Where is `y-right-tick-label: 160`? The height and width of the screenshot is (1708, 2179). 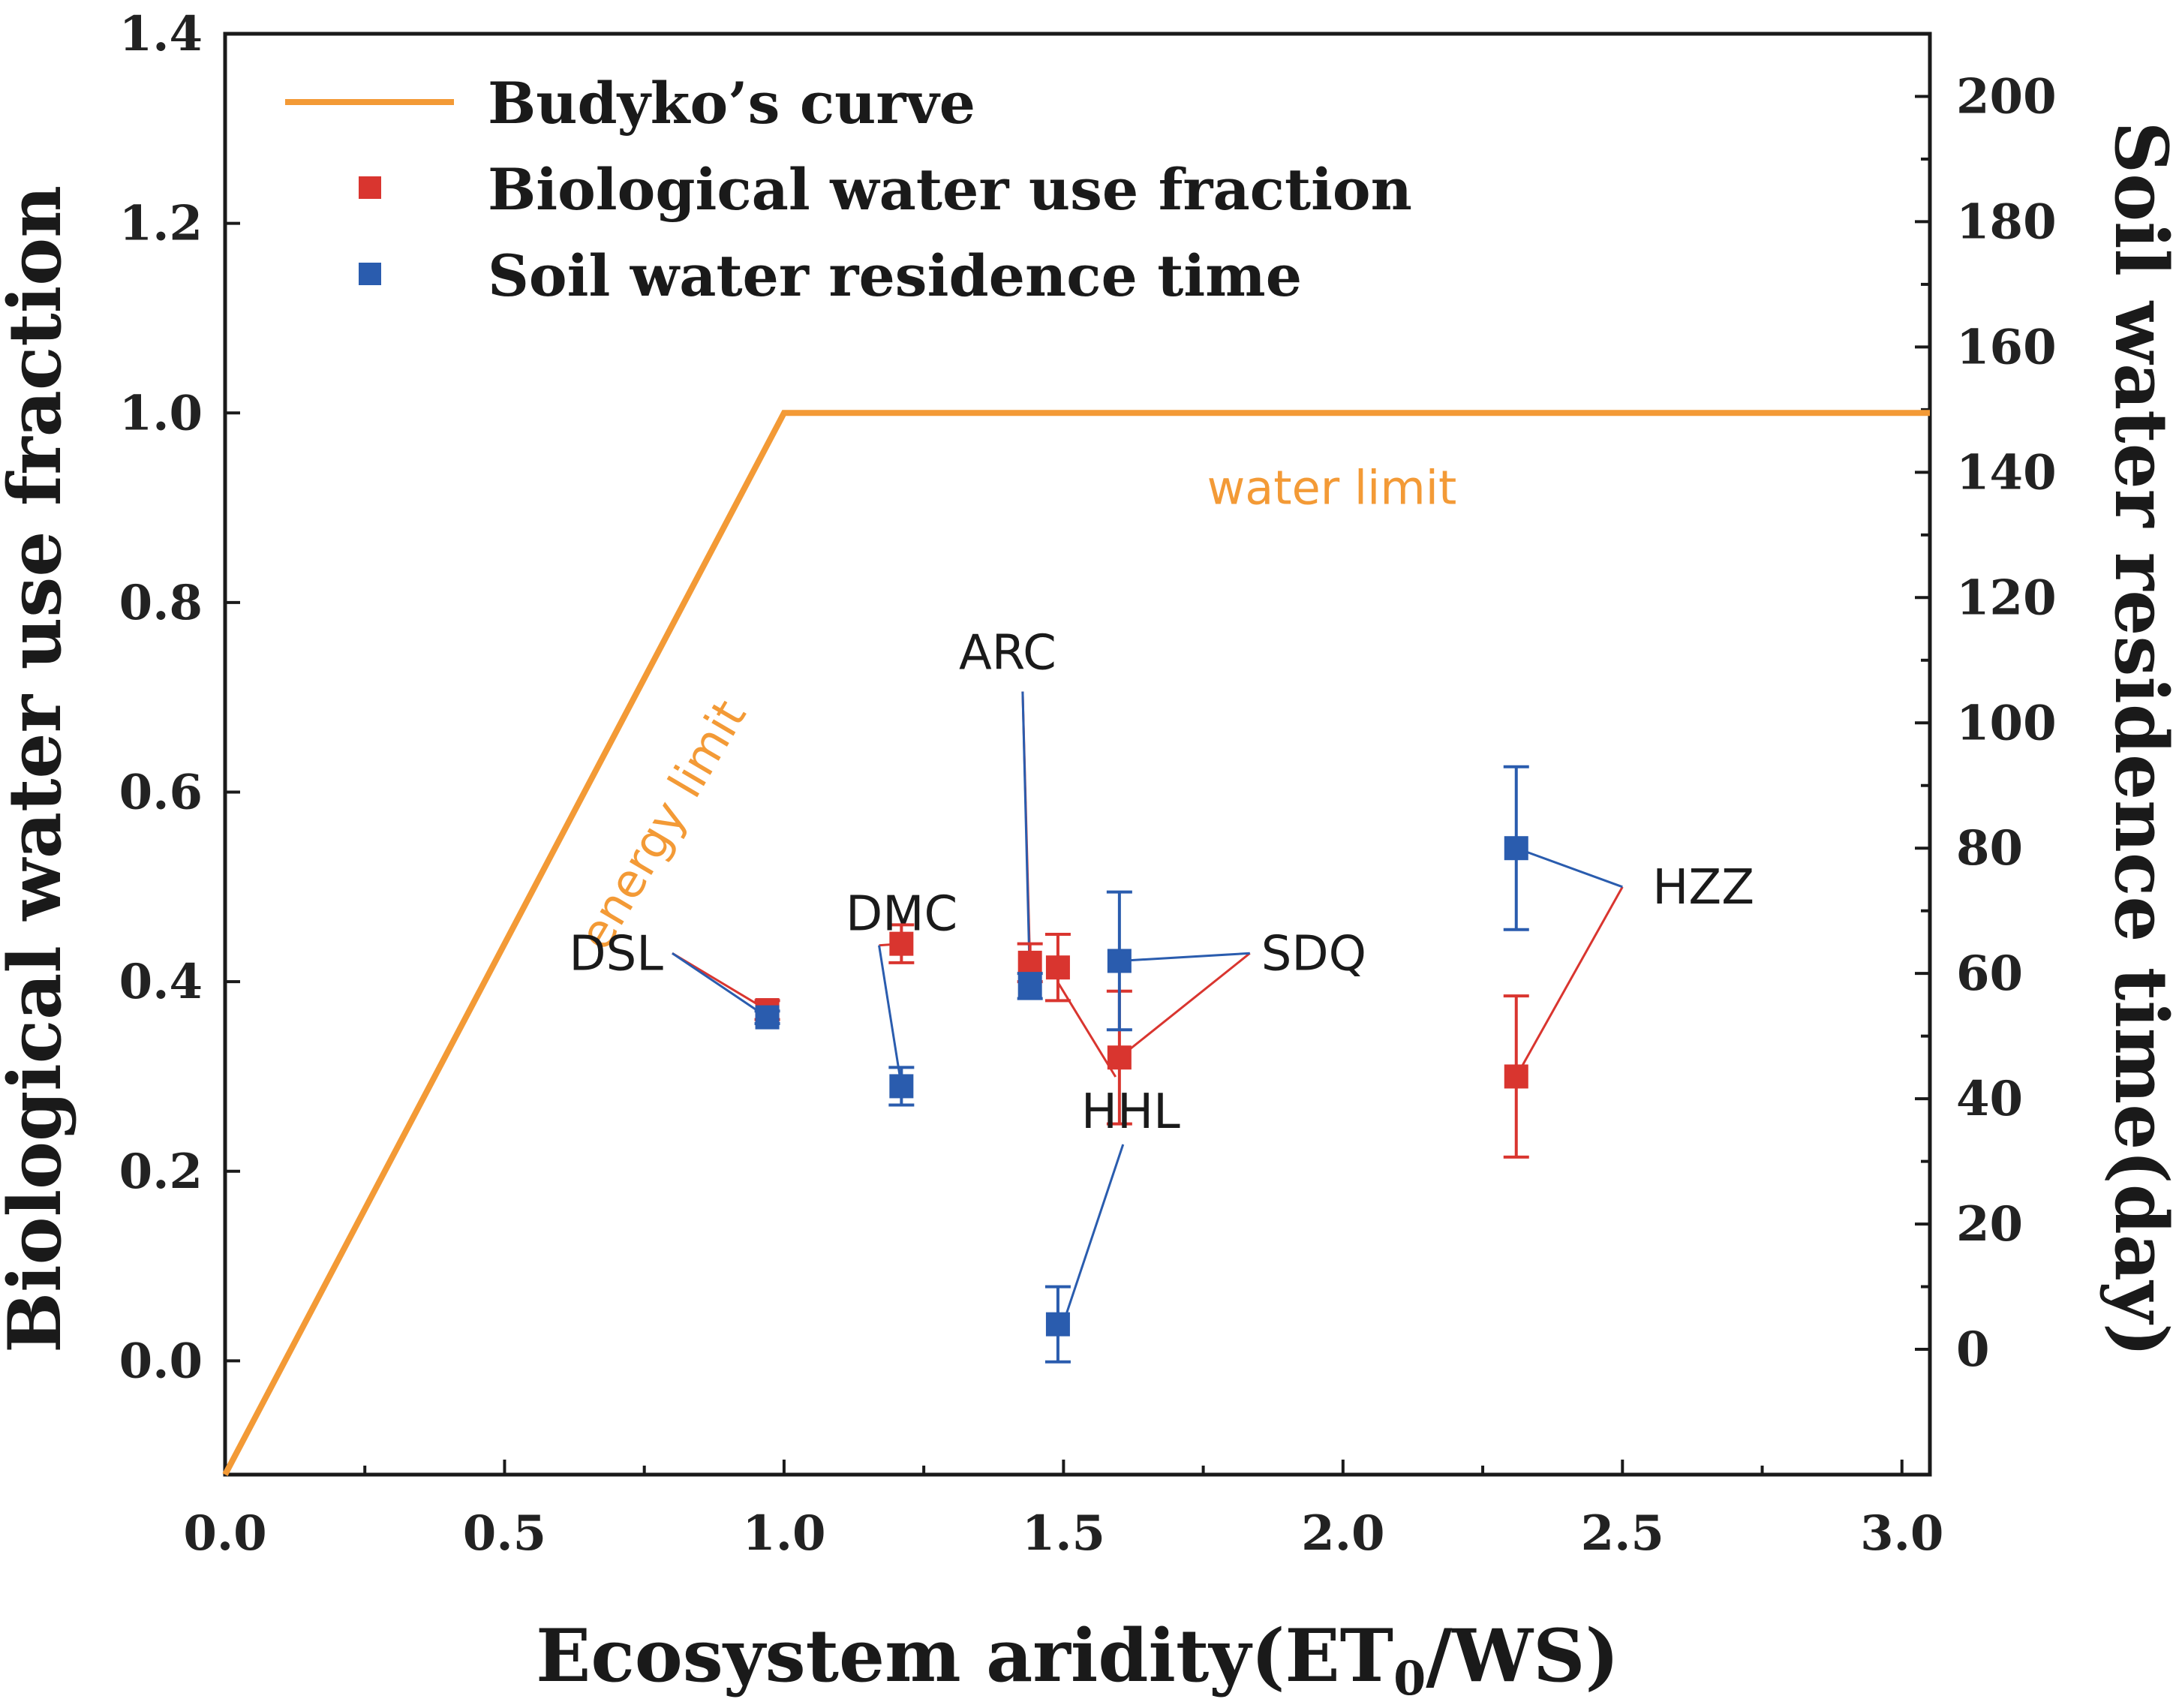
y-right-tick-label: 160 is located at coordinates (2006, 347).